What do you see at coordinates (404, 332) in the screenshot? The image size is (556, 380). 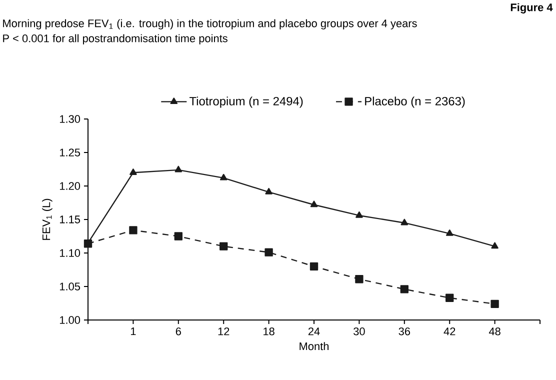 I see `x-tick-label: 36` at bounding box center [404, 332].